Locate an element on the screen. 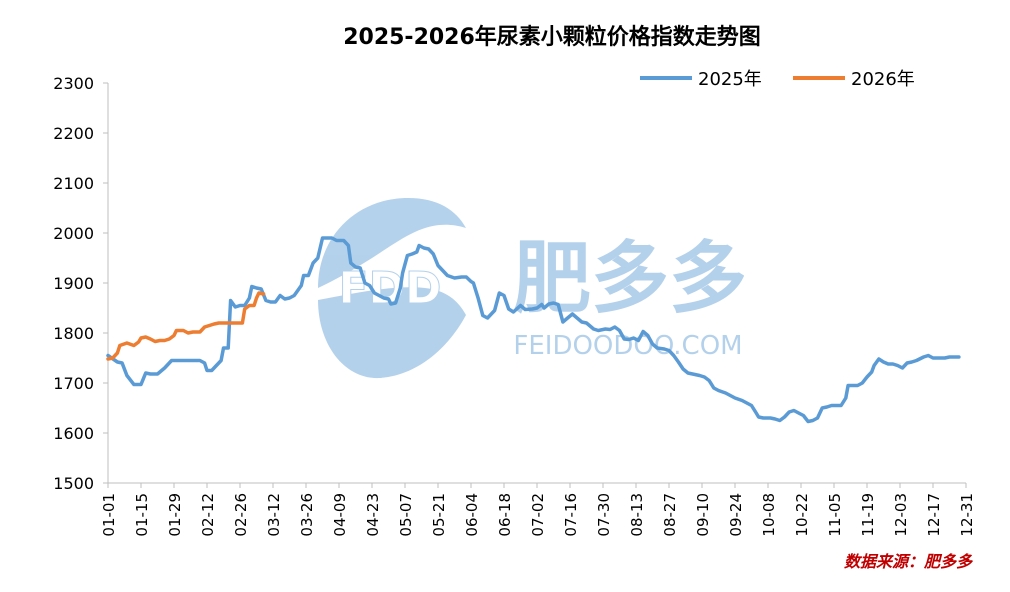  x-tick-label: 04-23 is located at coordinates (373, 515).